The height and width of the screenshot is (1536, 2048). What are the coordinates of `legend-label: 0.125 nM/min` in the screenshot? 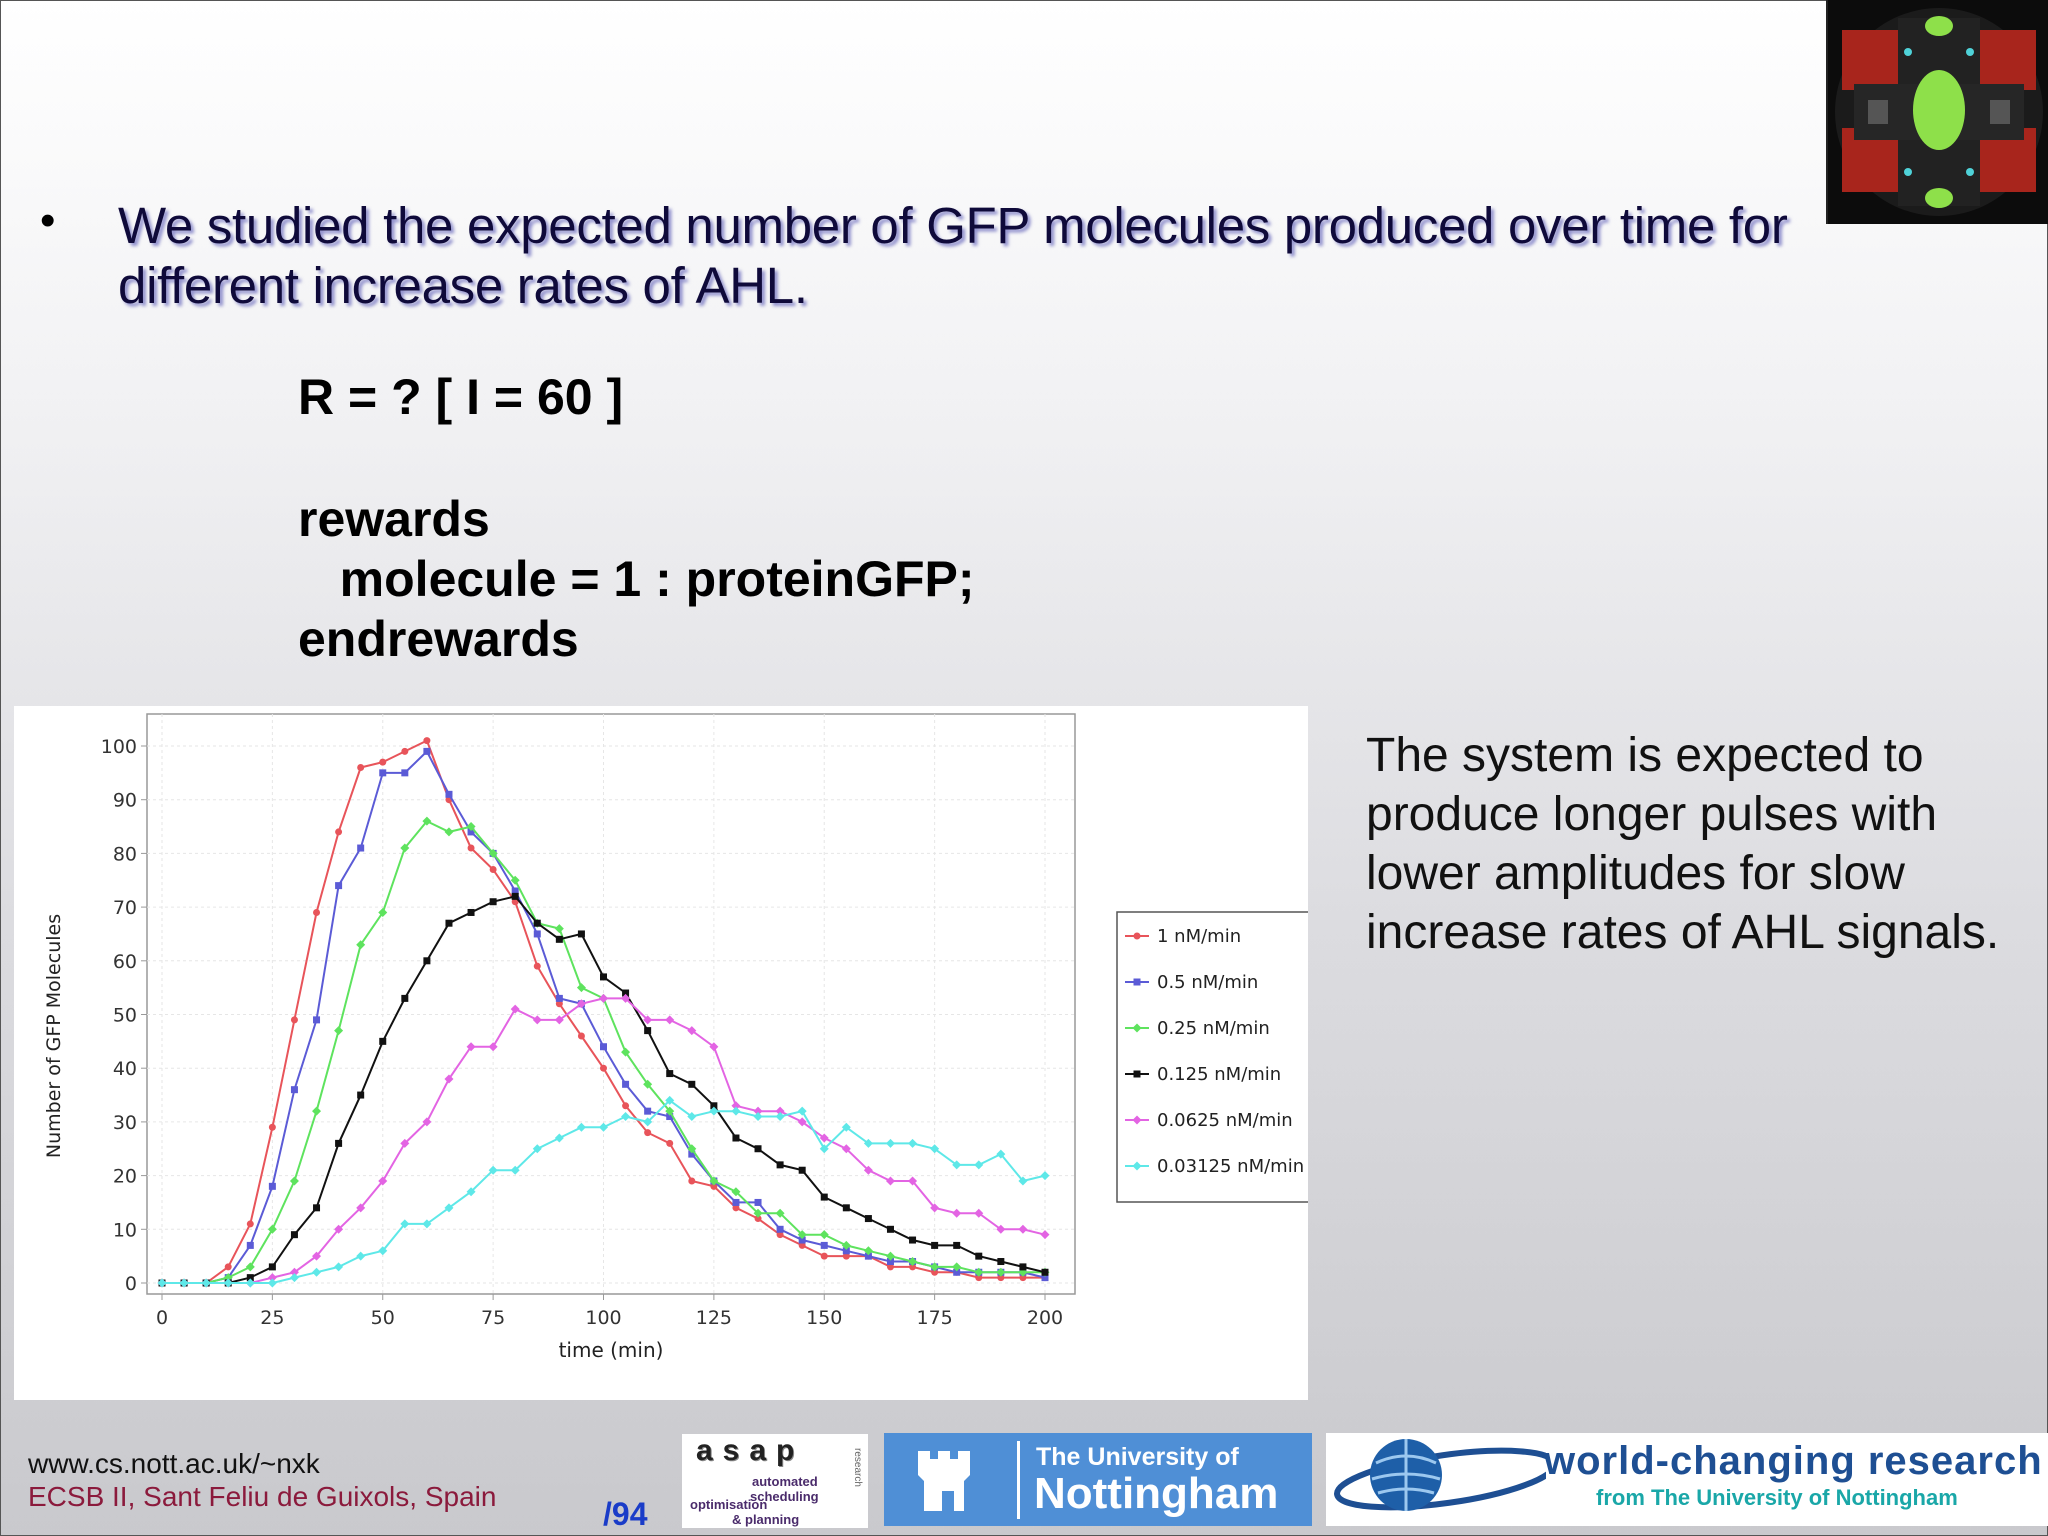 It's located at (1219, 1074).